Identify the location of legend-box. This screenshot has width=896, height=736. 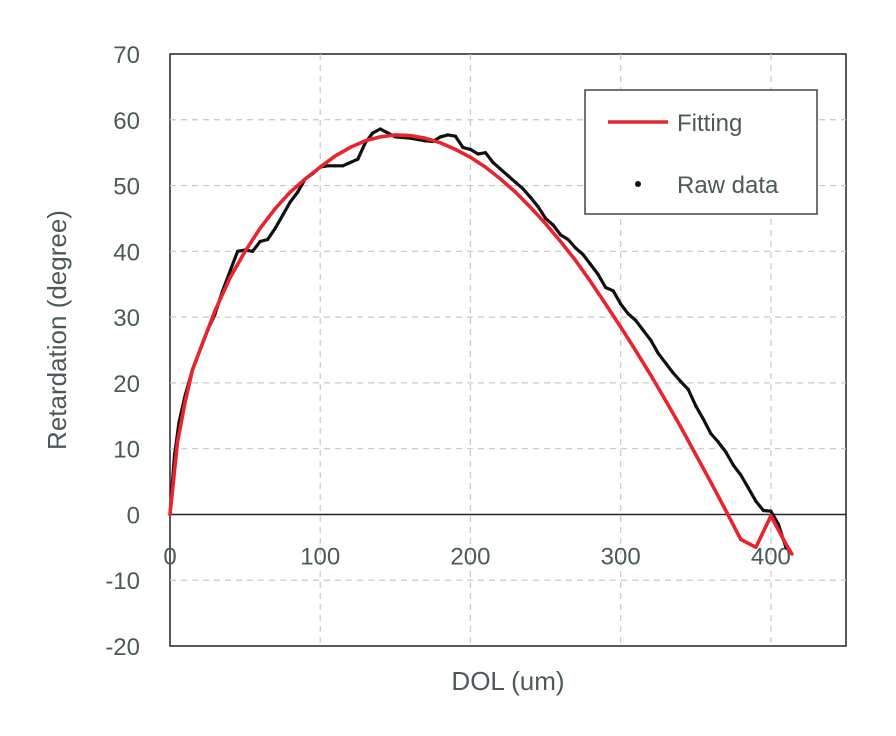
(701, 152).